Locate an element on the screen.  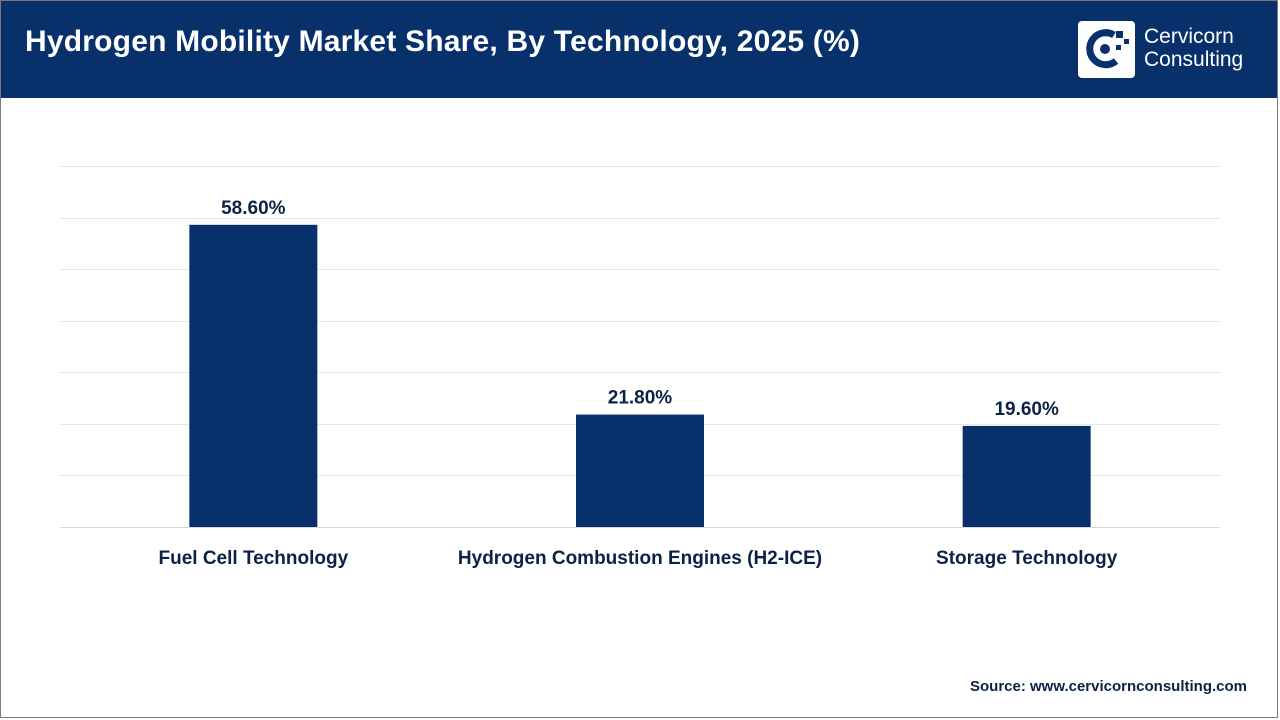
data-label-1: 58.60% is located at coordinates (253, 208).